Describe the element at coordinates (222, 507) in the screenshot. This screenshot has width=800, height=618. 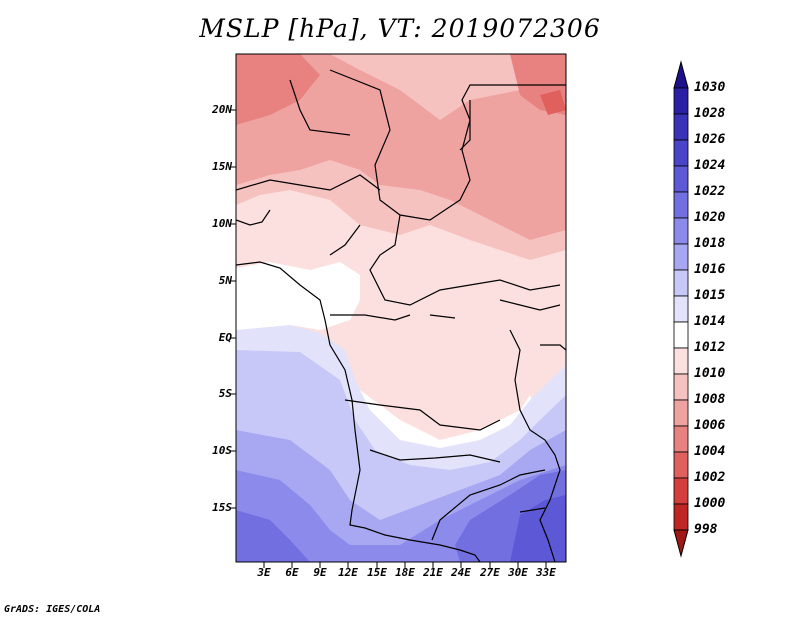
I see `lat-label-15s: 15S` at that location.